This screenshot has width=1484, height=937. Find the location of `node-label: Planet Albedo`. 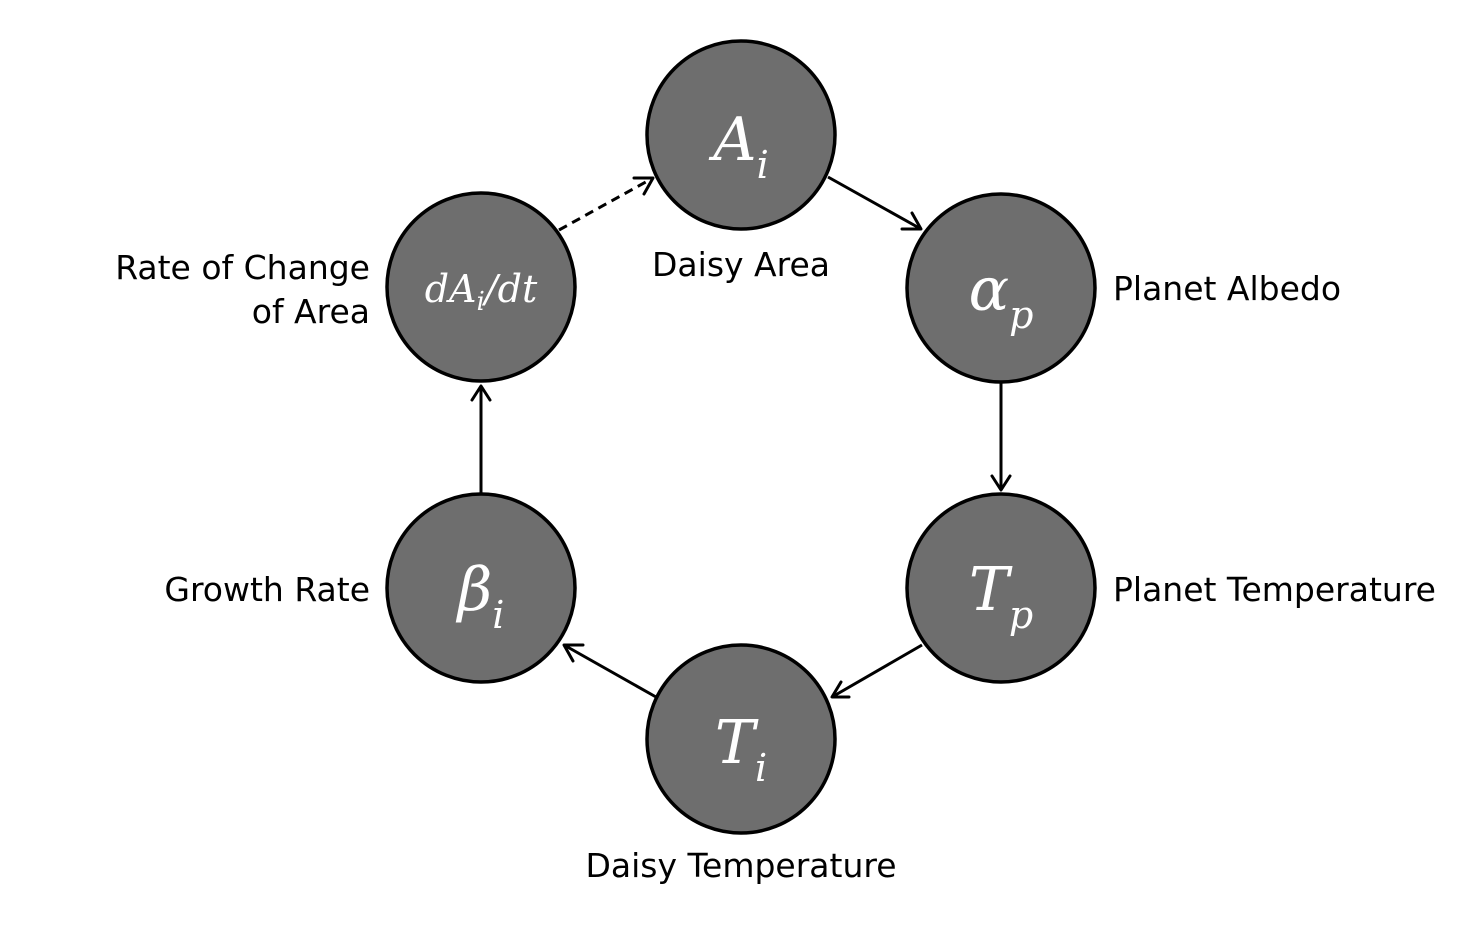

node-label: Planet Albedo is located at coordinates (1227, 288).